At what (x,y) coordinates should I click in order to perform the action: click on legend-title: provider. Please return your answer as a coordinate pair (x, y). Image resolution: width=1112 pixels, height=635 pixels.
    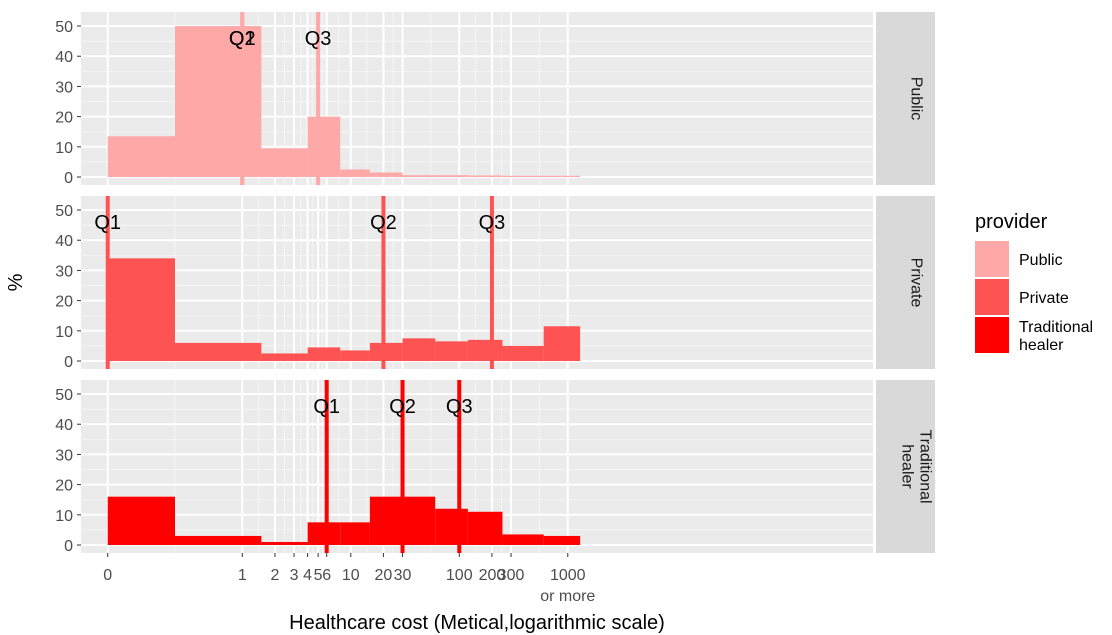
    Looking at the image, I should click on (1011, 222).